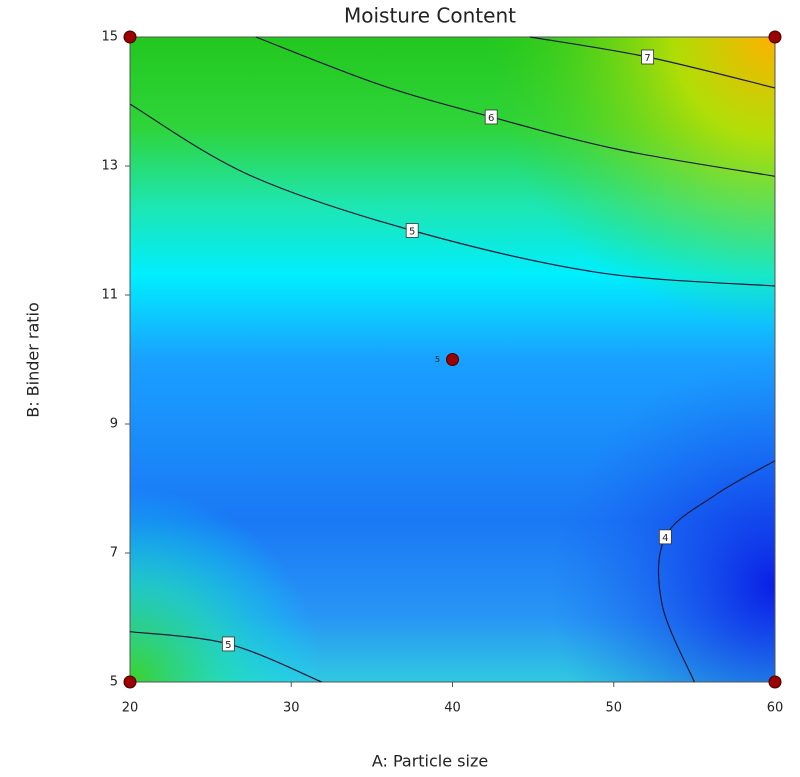  I want to click on y-axis-label: B: Binder ratio, so click(33, 360).